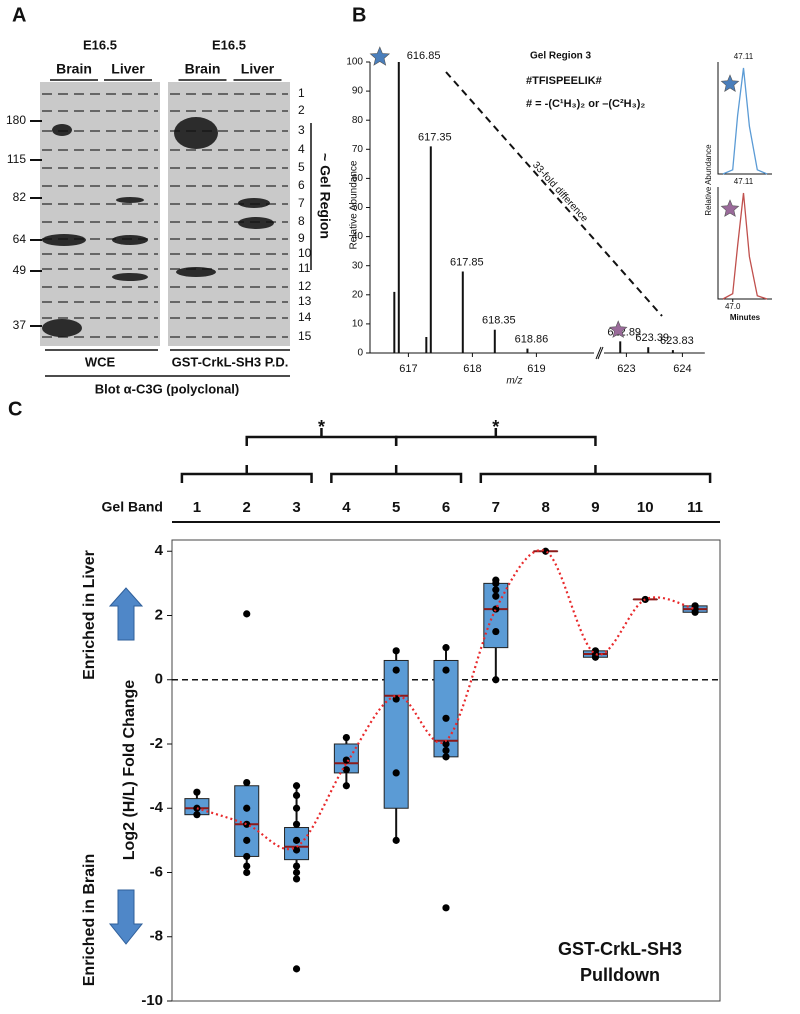  I want to click on annotation: # = -(C¹H₃)₂ or –(C²H₃)₂, so click(585, 104).